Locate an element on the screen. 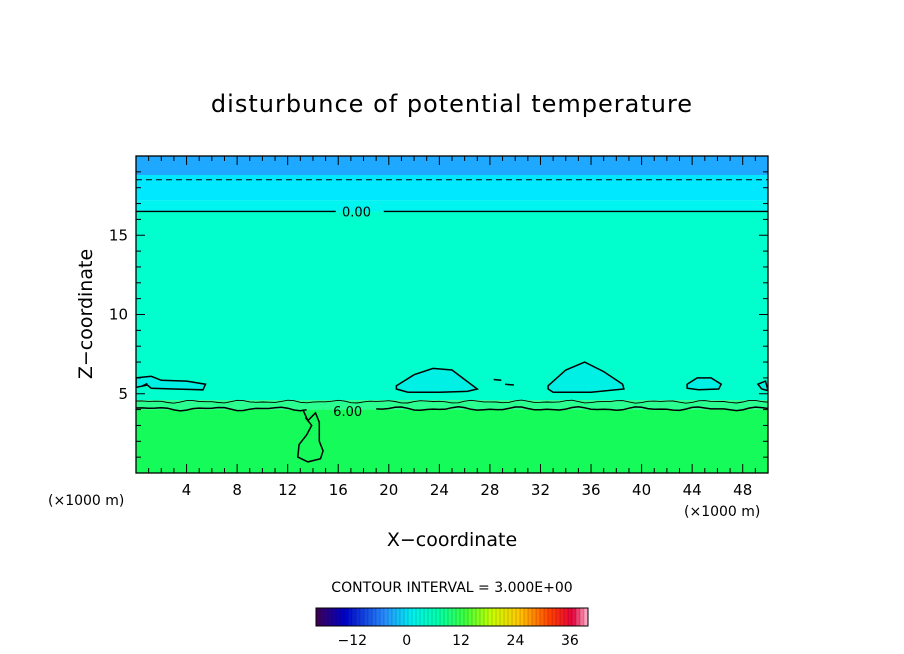 The width and height of the screenshot is (904, 654). plume-contour is located at coordinates (310, 436).